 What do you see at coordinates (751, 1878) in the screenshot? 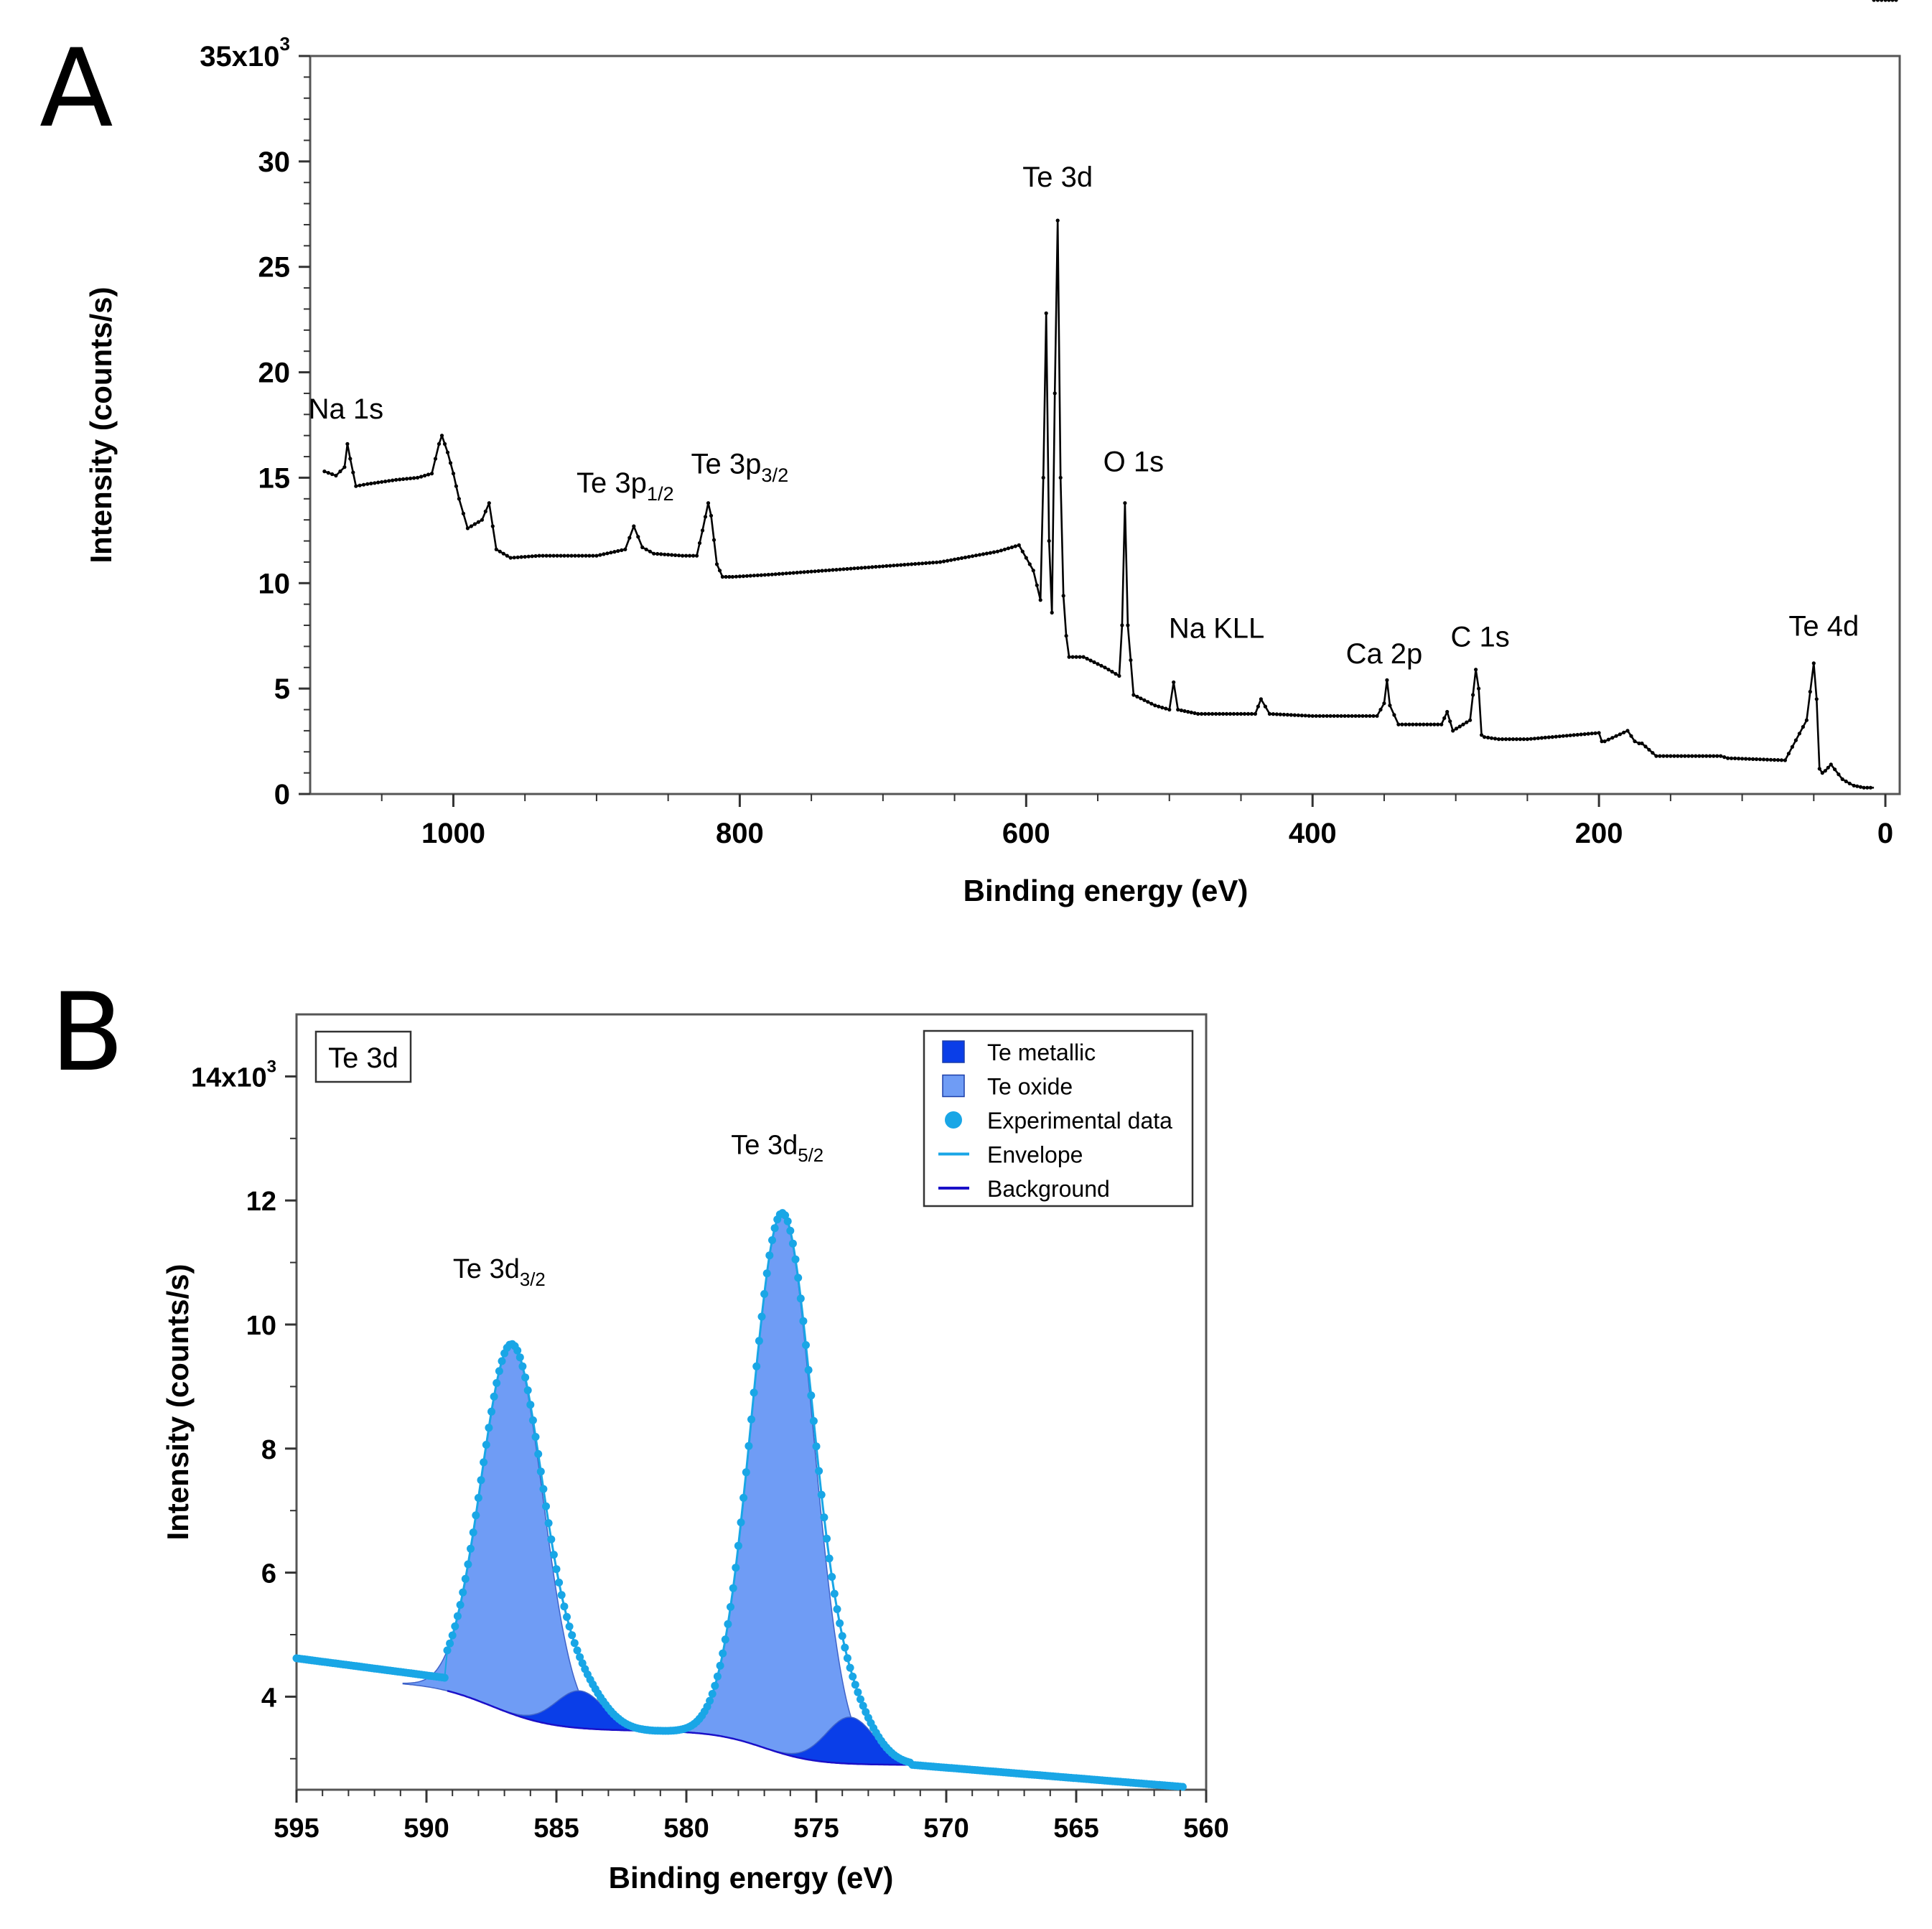
I see `panel-b-x-axis-title: Binding energy (eV)` at bounding box center [751, 1878].